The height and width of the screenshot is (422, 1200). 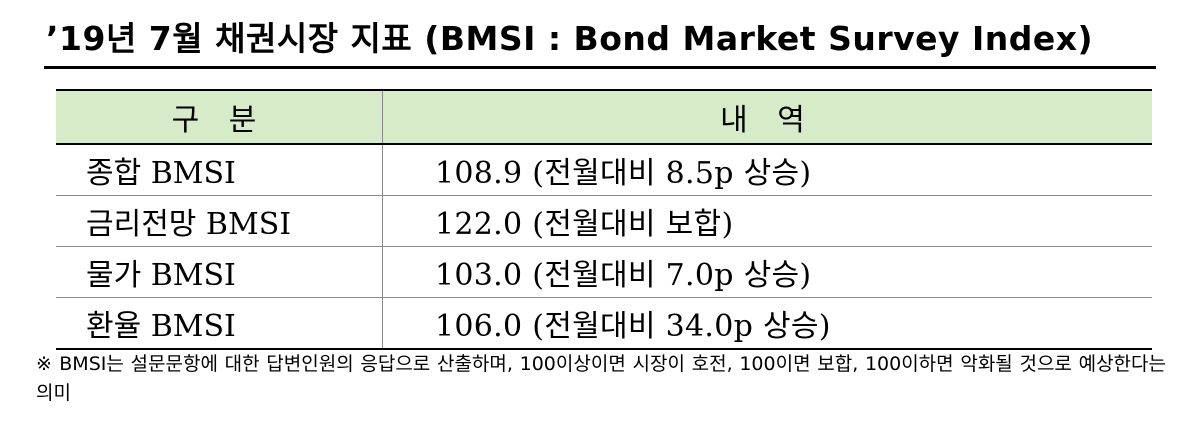 I want to click on header-details: 내 역, so click(x=767, y=117).